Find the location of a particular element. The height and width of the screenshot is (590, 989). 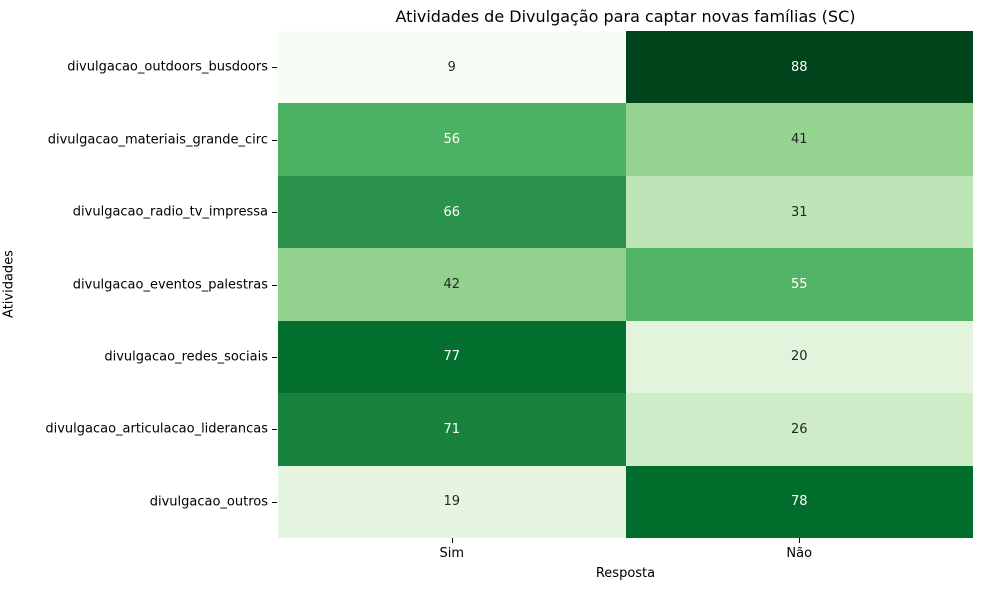

heatmap-cell-divulgacao_redes_sociais-Sim: 77 is located at coordinates (452, 357).